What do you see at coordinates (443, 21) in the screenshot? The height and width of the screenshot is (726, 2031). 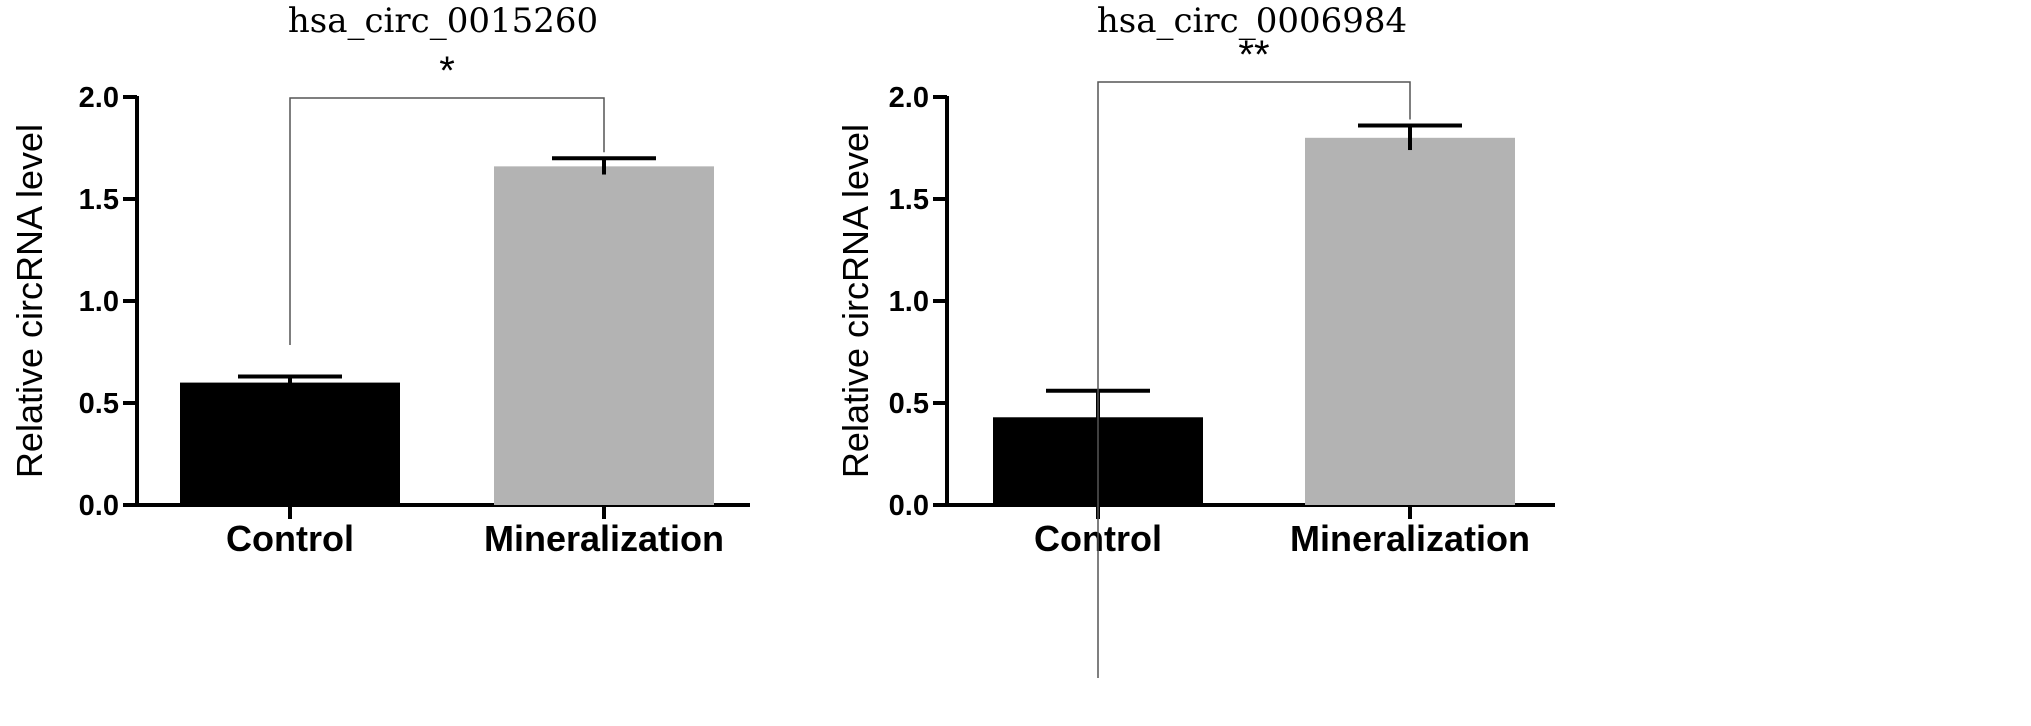 I see `chart-title: hsa_circ_0015260` at bounding box center [443, 21].